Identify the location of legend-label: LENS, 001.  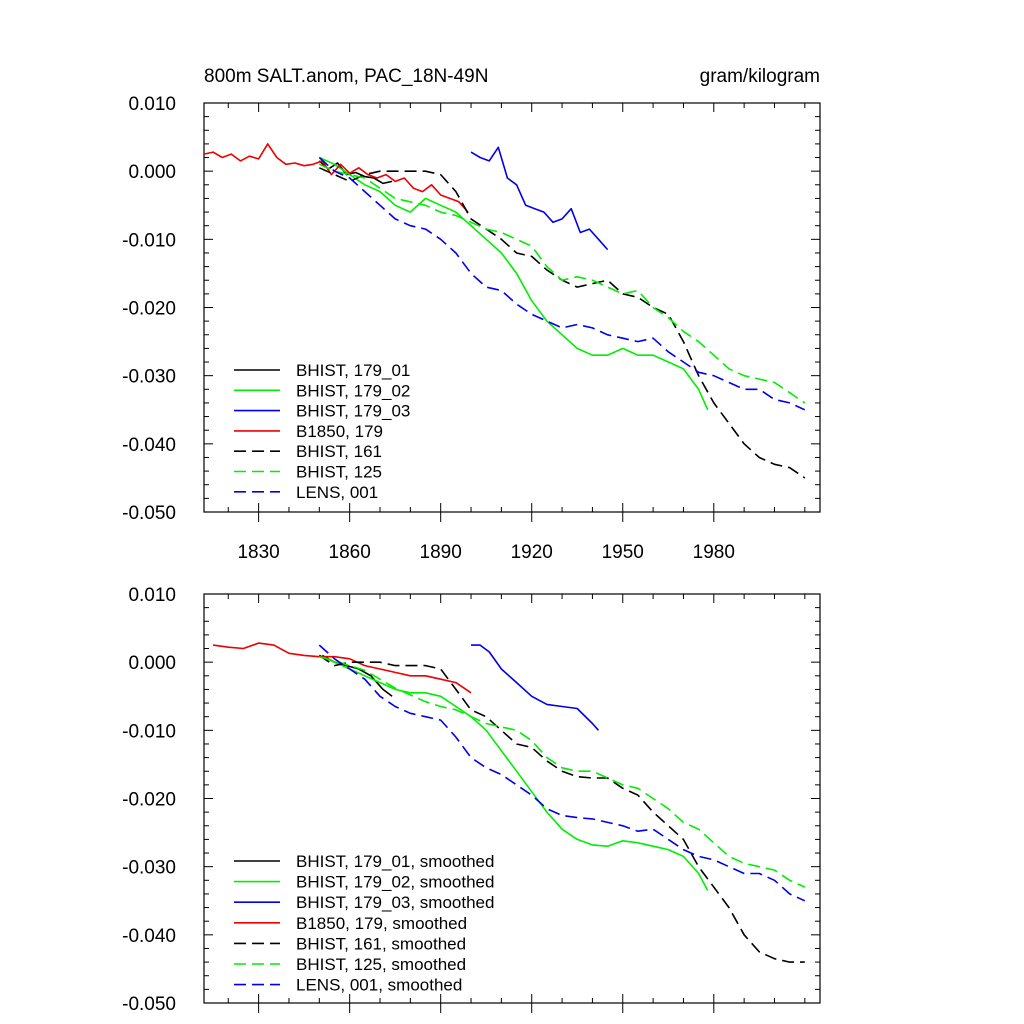
(337, 492).